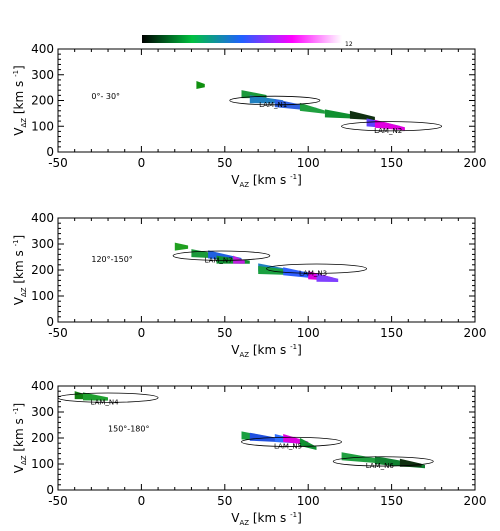  I want to click on panel-angle-label: 150°-180°, so click(128, 429).